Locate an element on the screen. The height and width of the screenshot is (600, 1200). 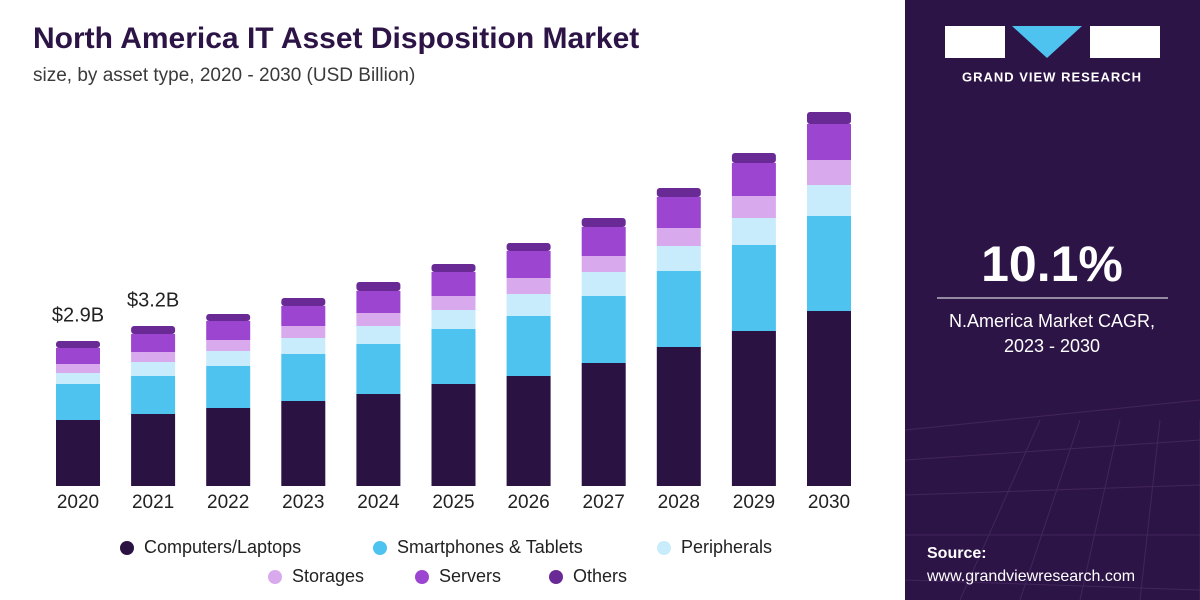
logo is located at coordinates (1052, 42).